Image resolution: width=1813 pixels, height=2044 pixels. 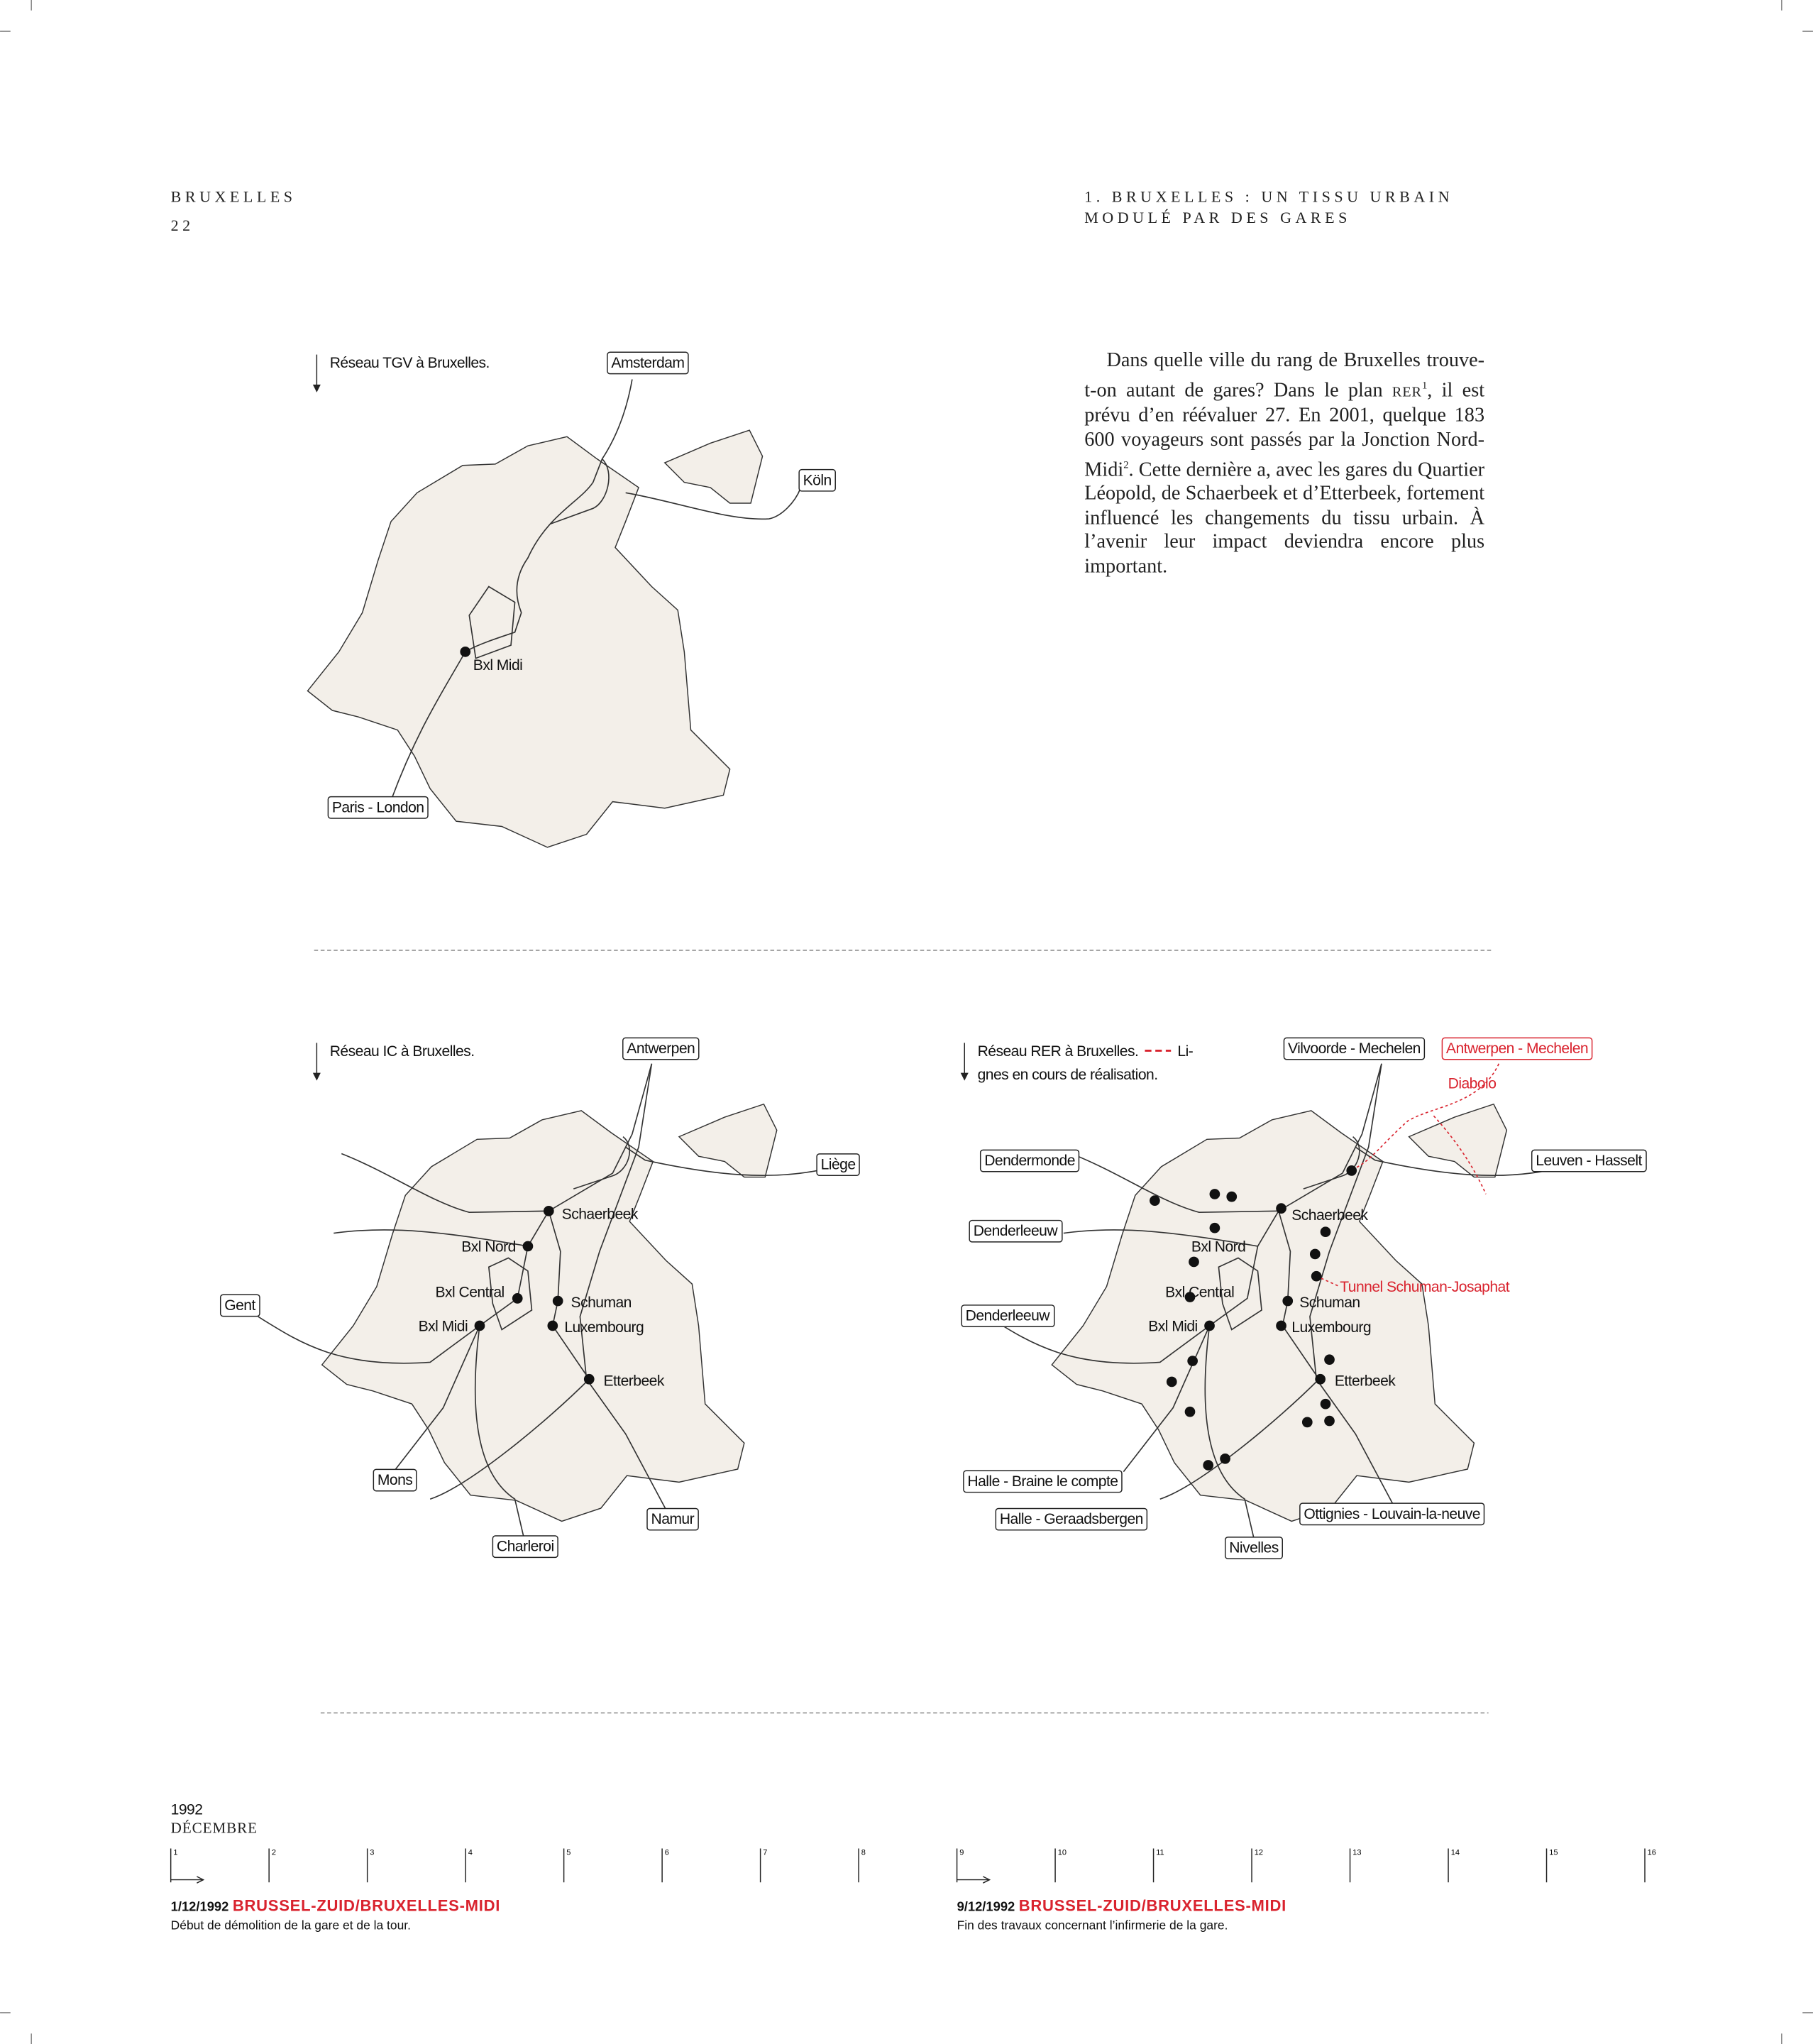 I want to click on timeline-ticks: 1 2 3 4 5 6 7 8 9 10 11 12 13 14 15 16, so click(x=913, y=1865).